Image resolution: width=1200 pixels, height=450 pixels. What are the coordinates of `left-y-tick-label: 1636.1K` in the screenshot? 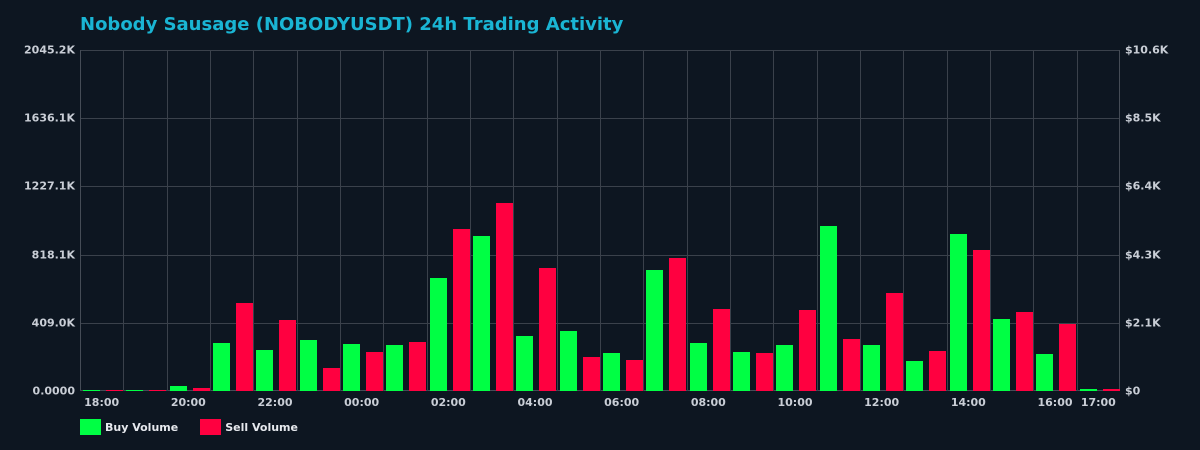 It's located at (49, 118).